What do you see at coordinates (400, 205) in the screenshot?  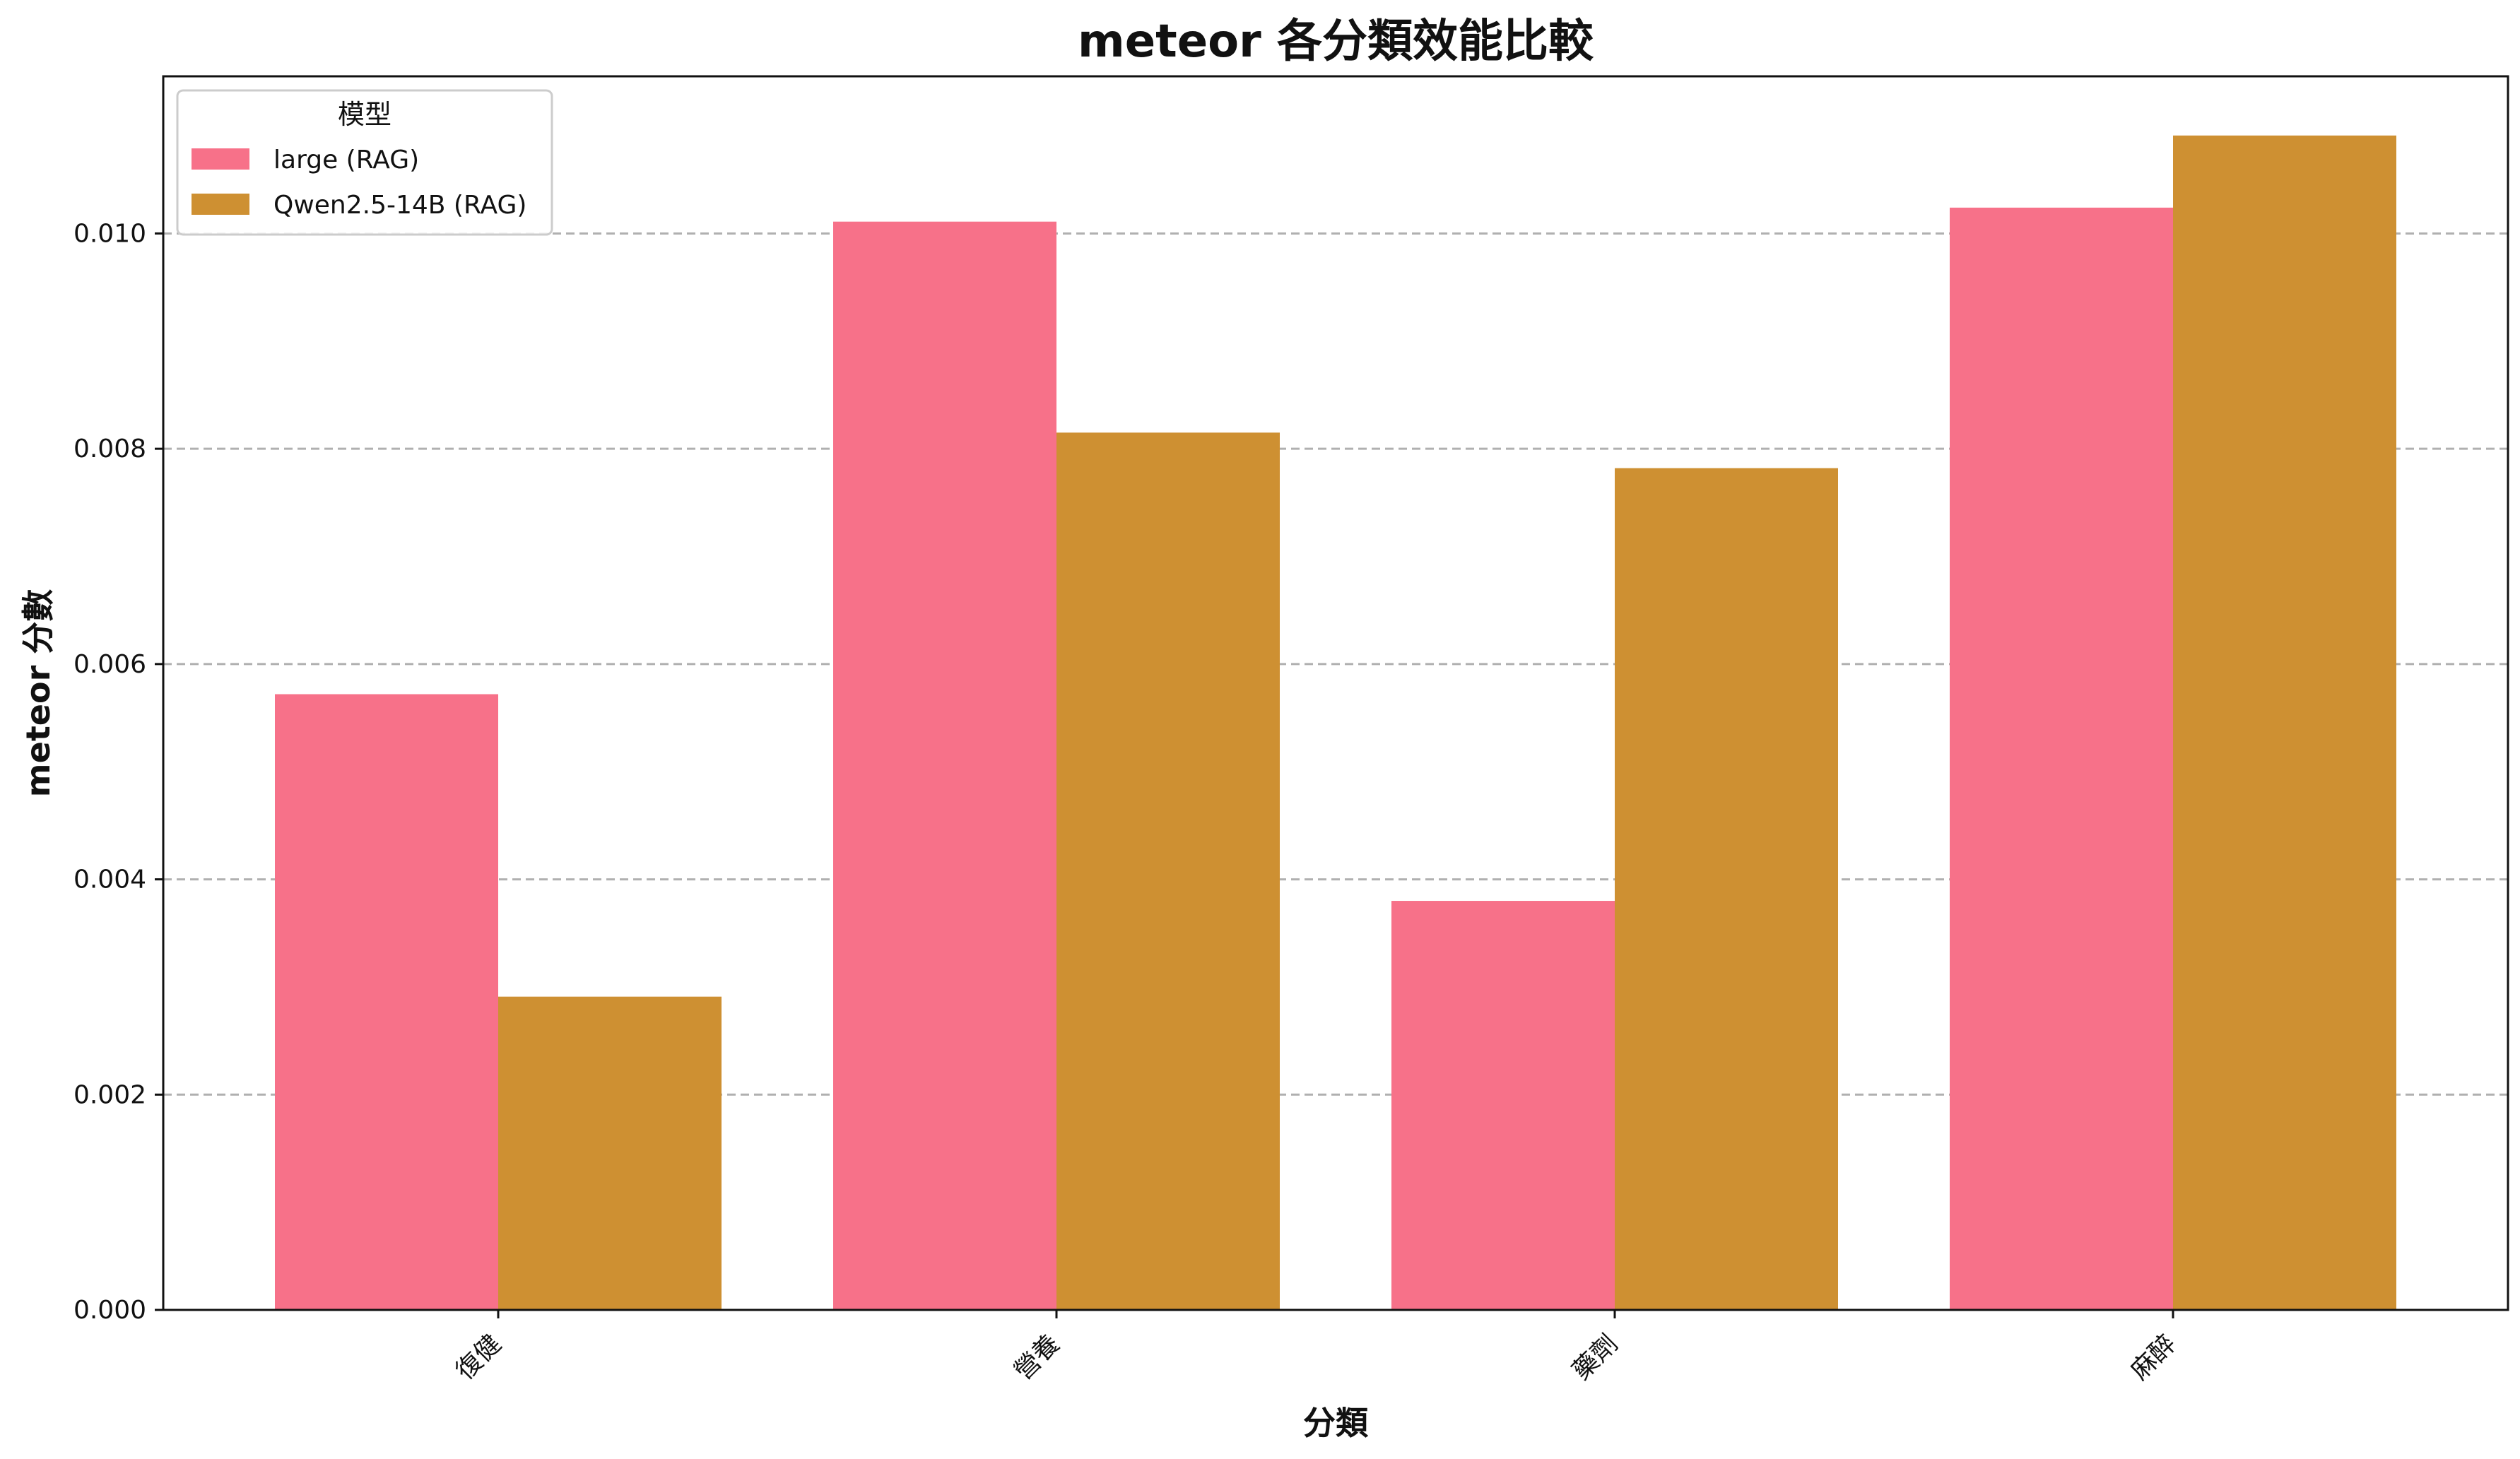 I see `legend-label-qwen-rag: Qwen2.5-14B (RAG)` at bounding box center [400, 205].